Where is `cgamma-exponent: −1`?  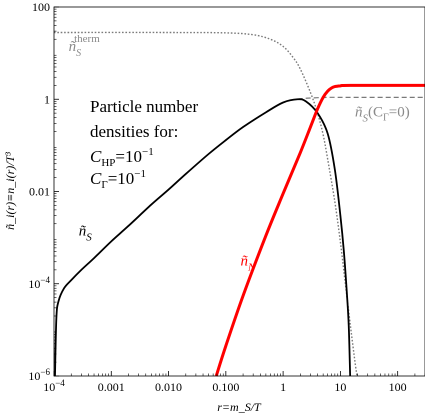 cgamma-exponent: −1 is located at coordinates (140, 174).